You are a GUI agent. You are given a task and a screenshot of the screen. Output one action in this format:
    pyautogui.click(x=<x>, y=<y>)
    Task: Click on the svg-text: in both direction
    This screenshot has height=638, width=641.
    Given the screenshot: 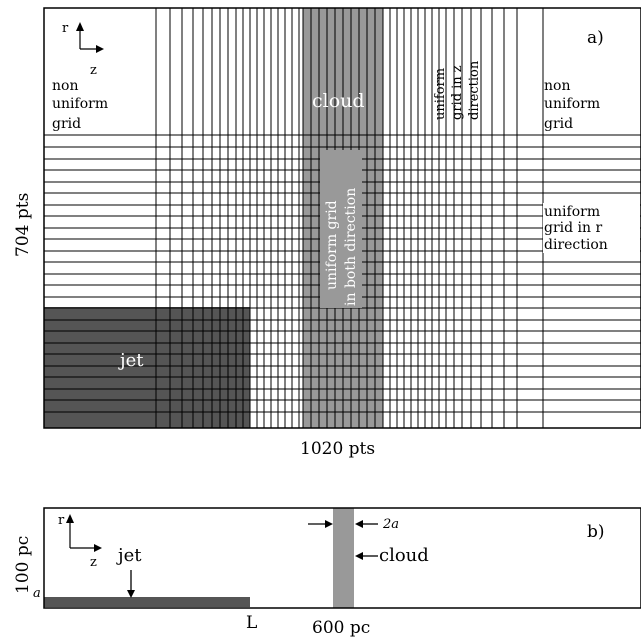 What is the action you would take?
    pyautogui.click(x=351, y=247)
    